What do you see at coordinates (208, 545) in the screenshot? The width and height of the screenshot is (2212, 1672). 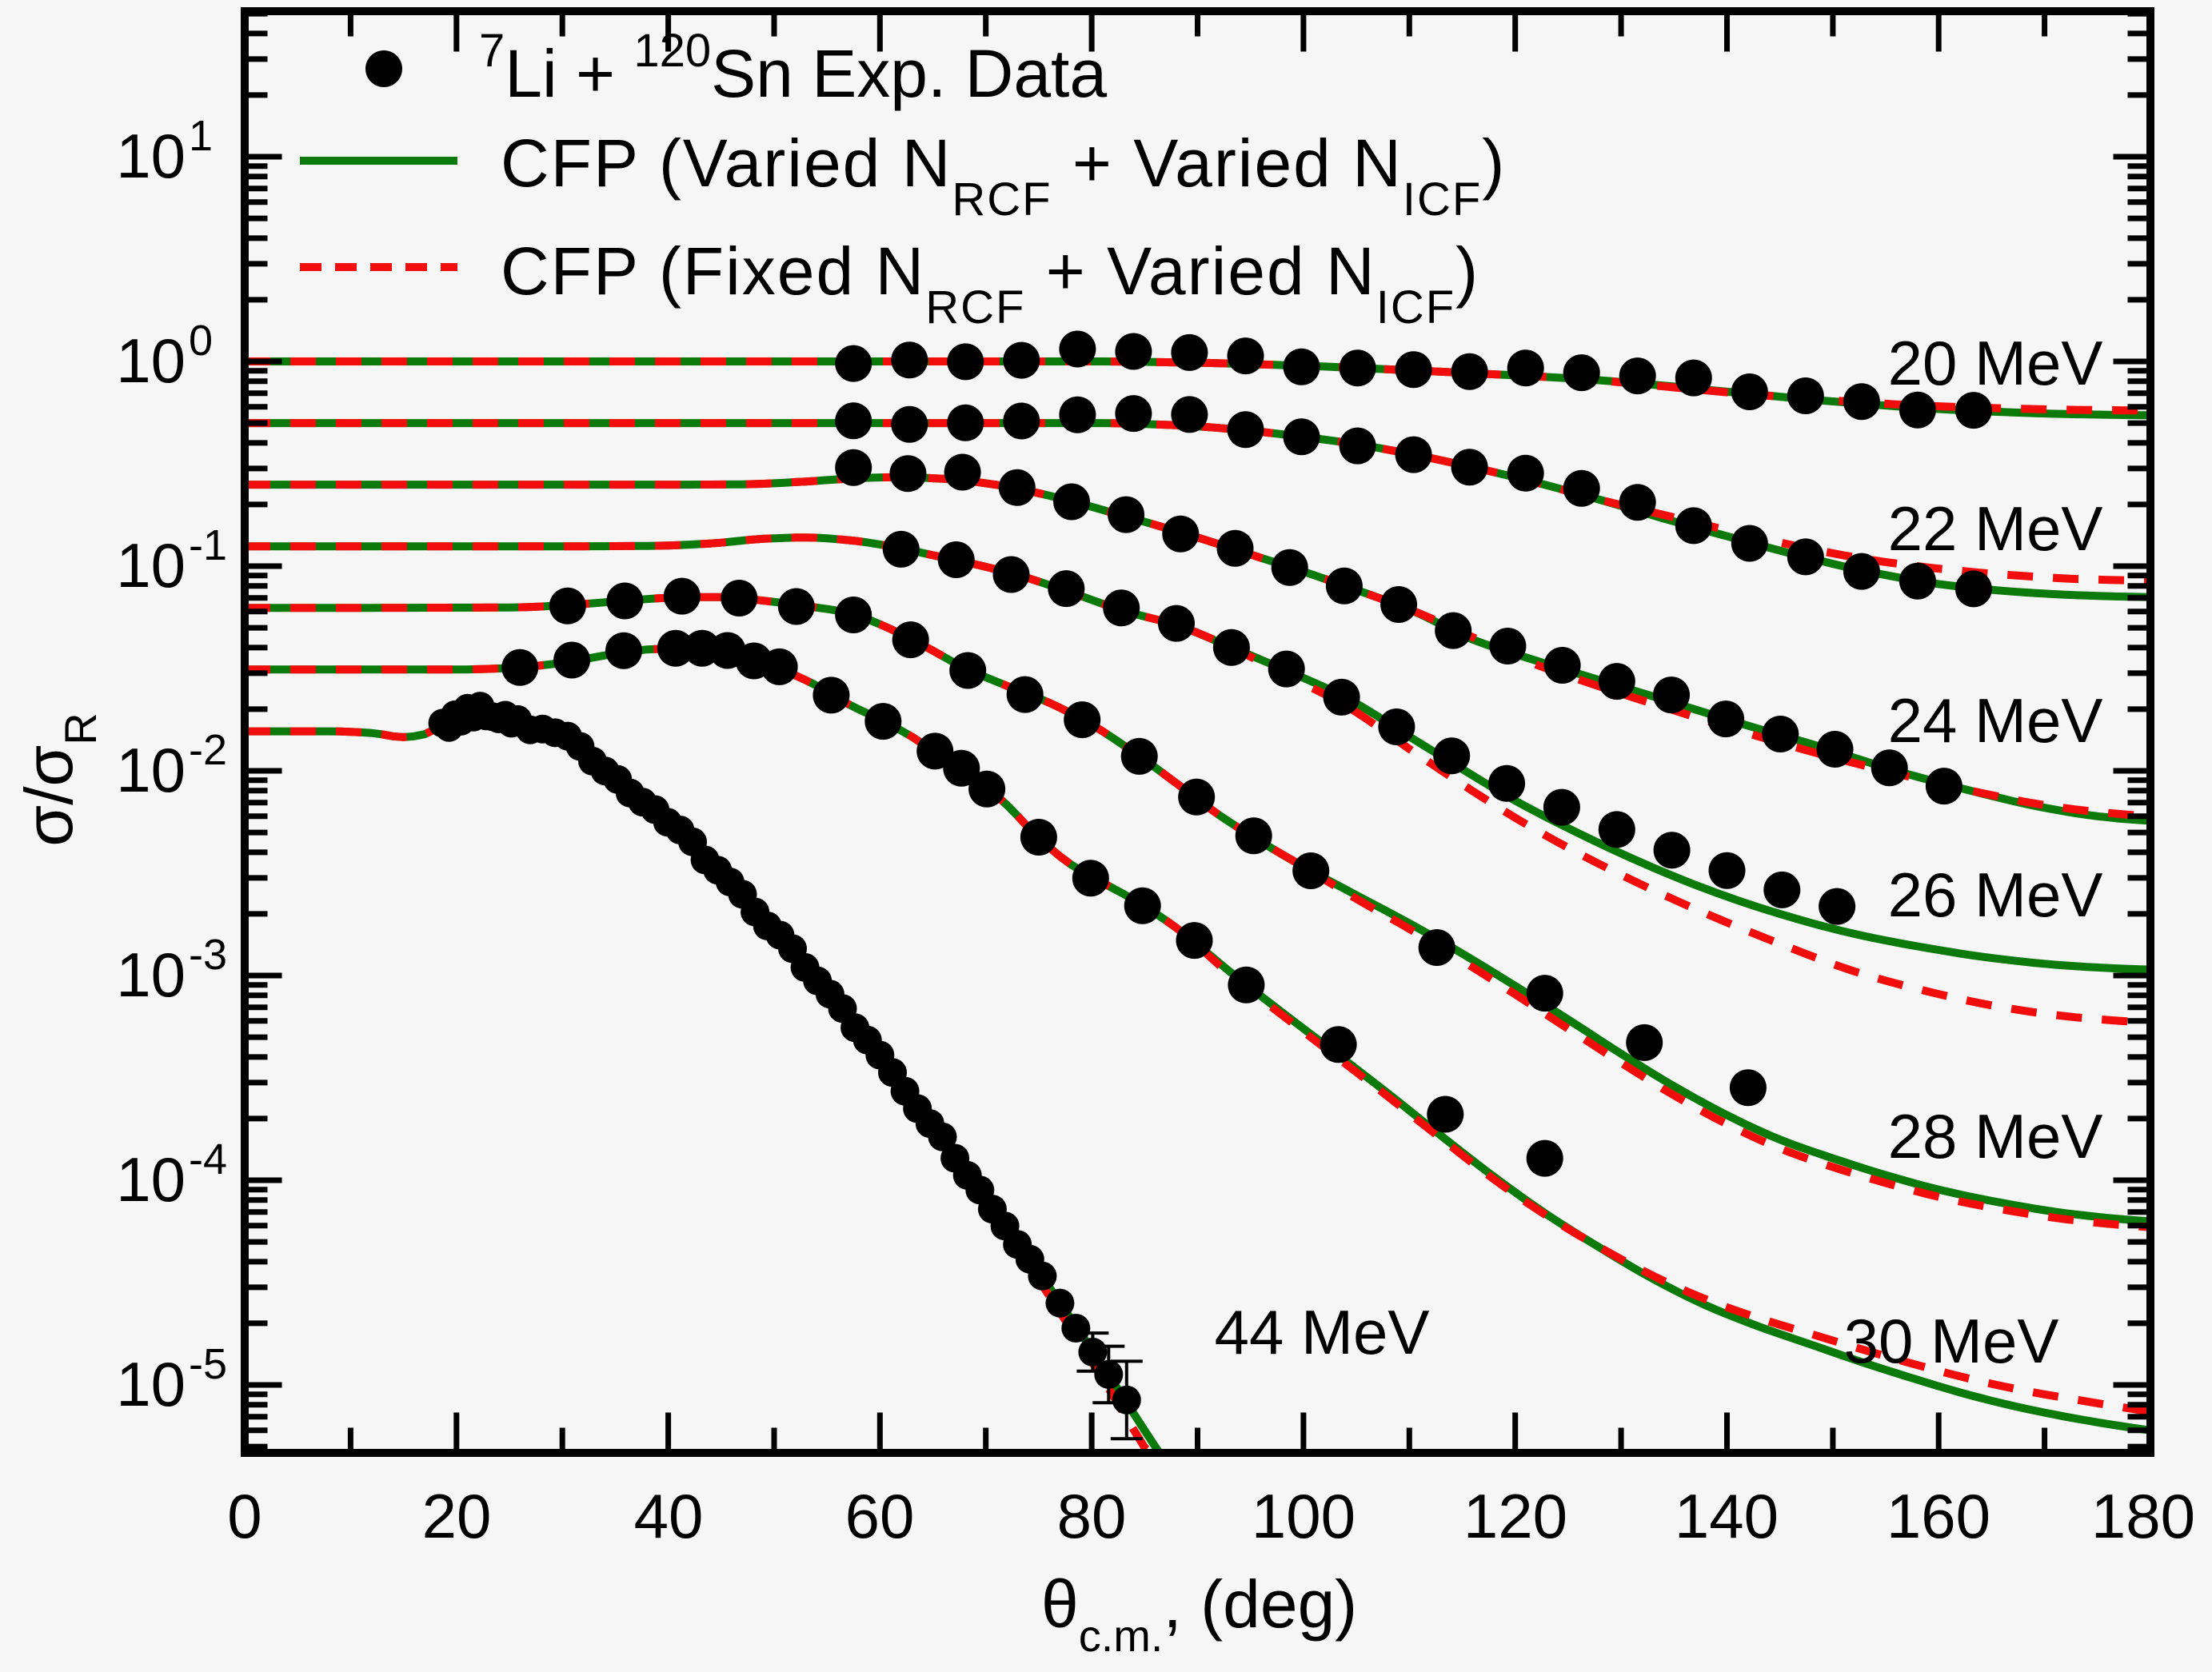 I see `svg-text: -1` at bounding box center [208, 545].